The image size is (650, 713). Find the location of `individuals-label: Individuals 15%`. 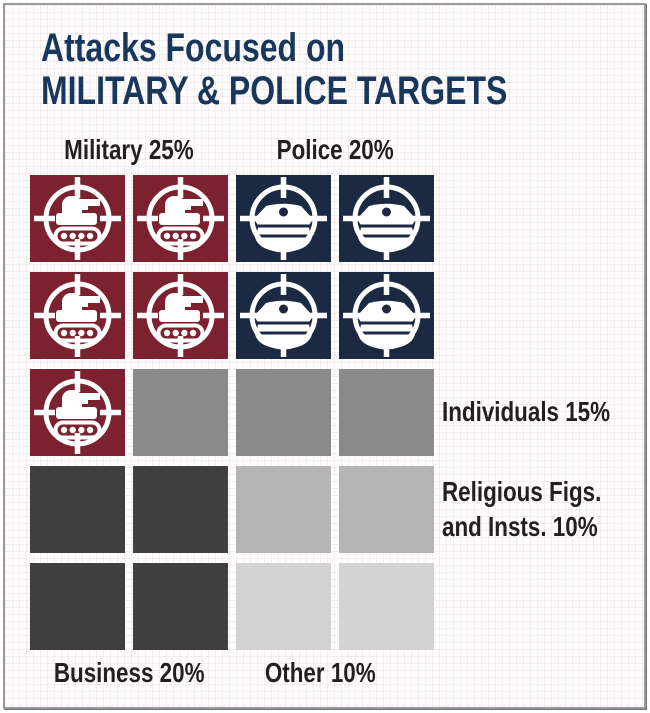

individuals-label: Individuals 15% is located at coordinates (526, 412).